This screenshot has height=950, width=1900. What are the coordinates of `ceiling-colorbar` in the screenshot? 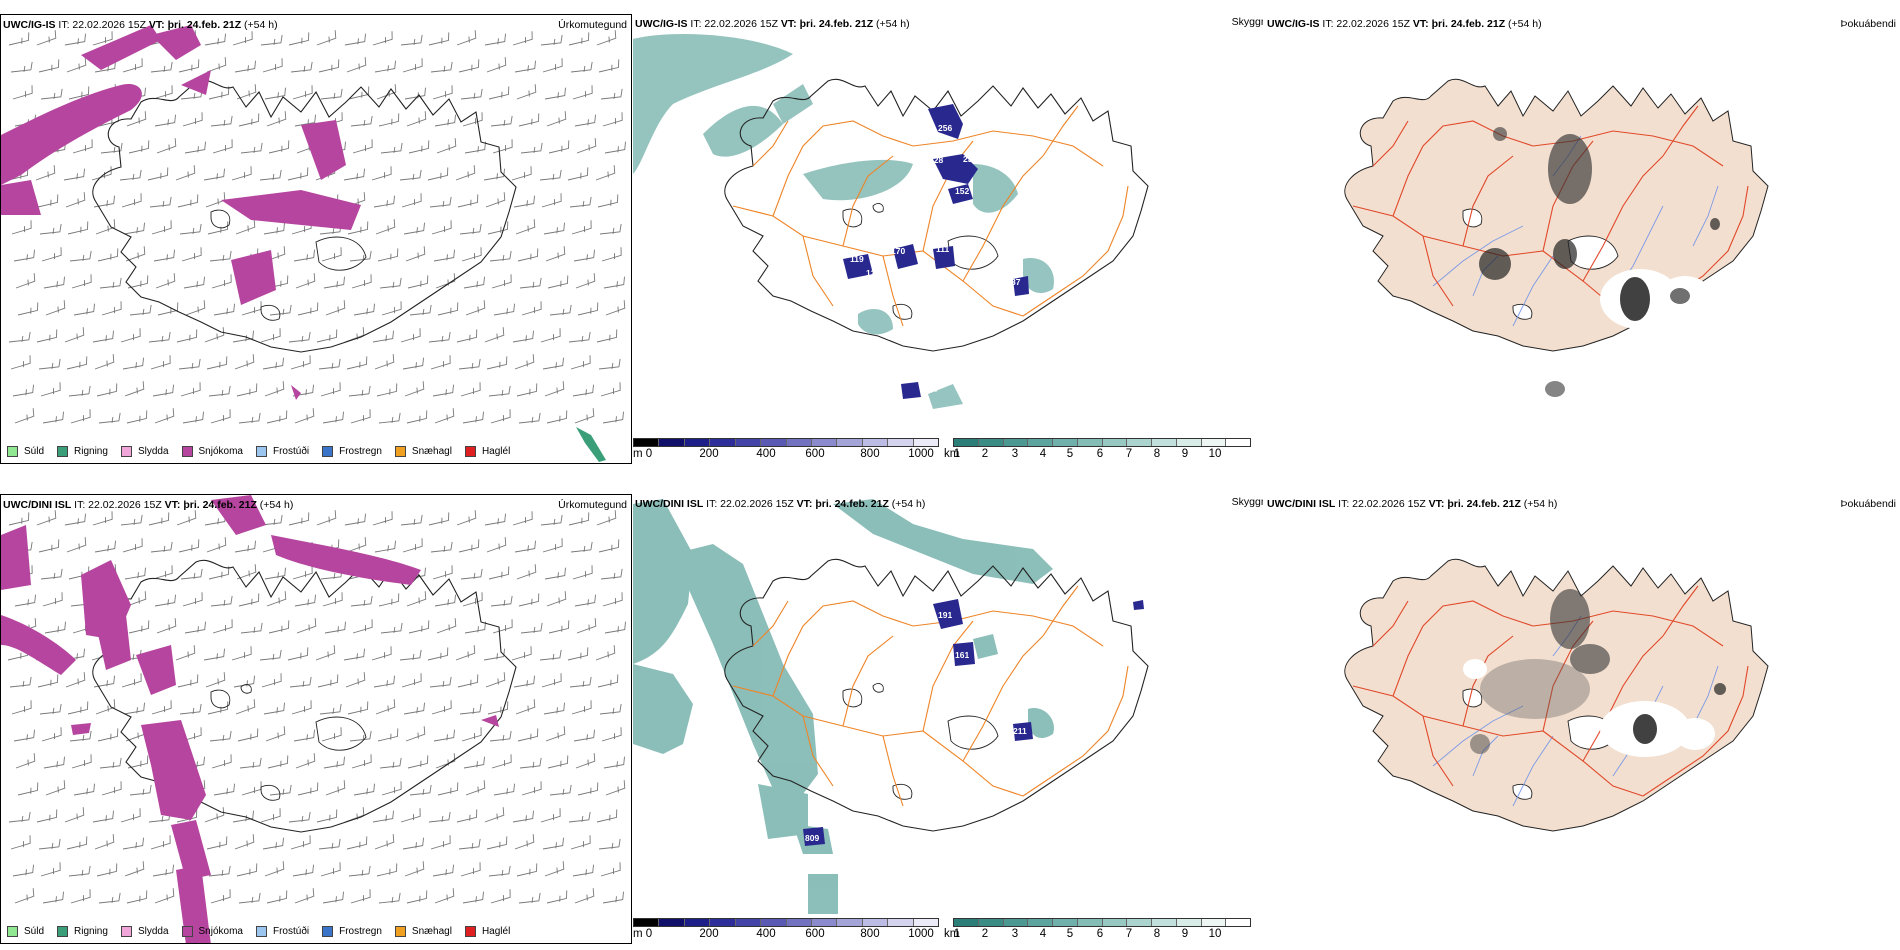 It's located at (786, 922).